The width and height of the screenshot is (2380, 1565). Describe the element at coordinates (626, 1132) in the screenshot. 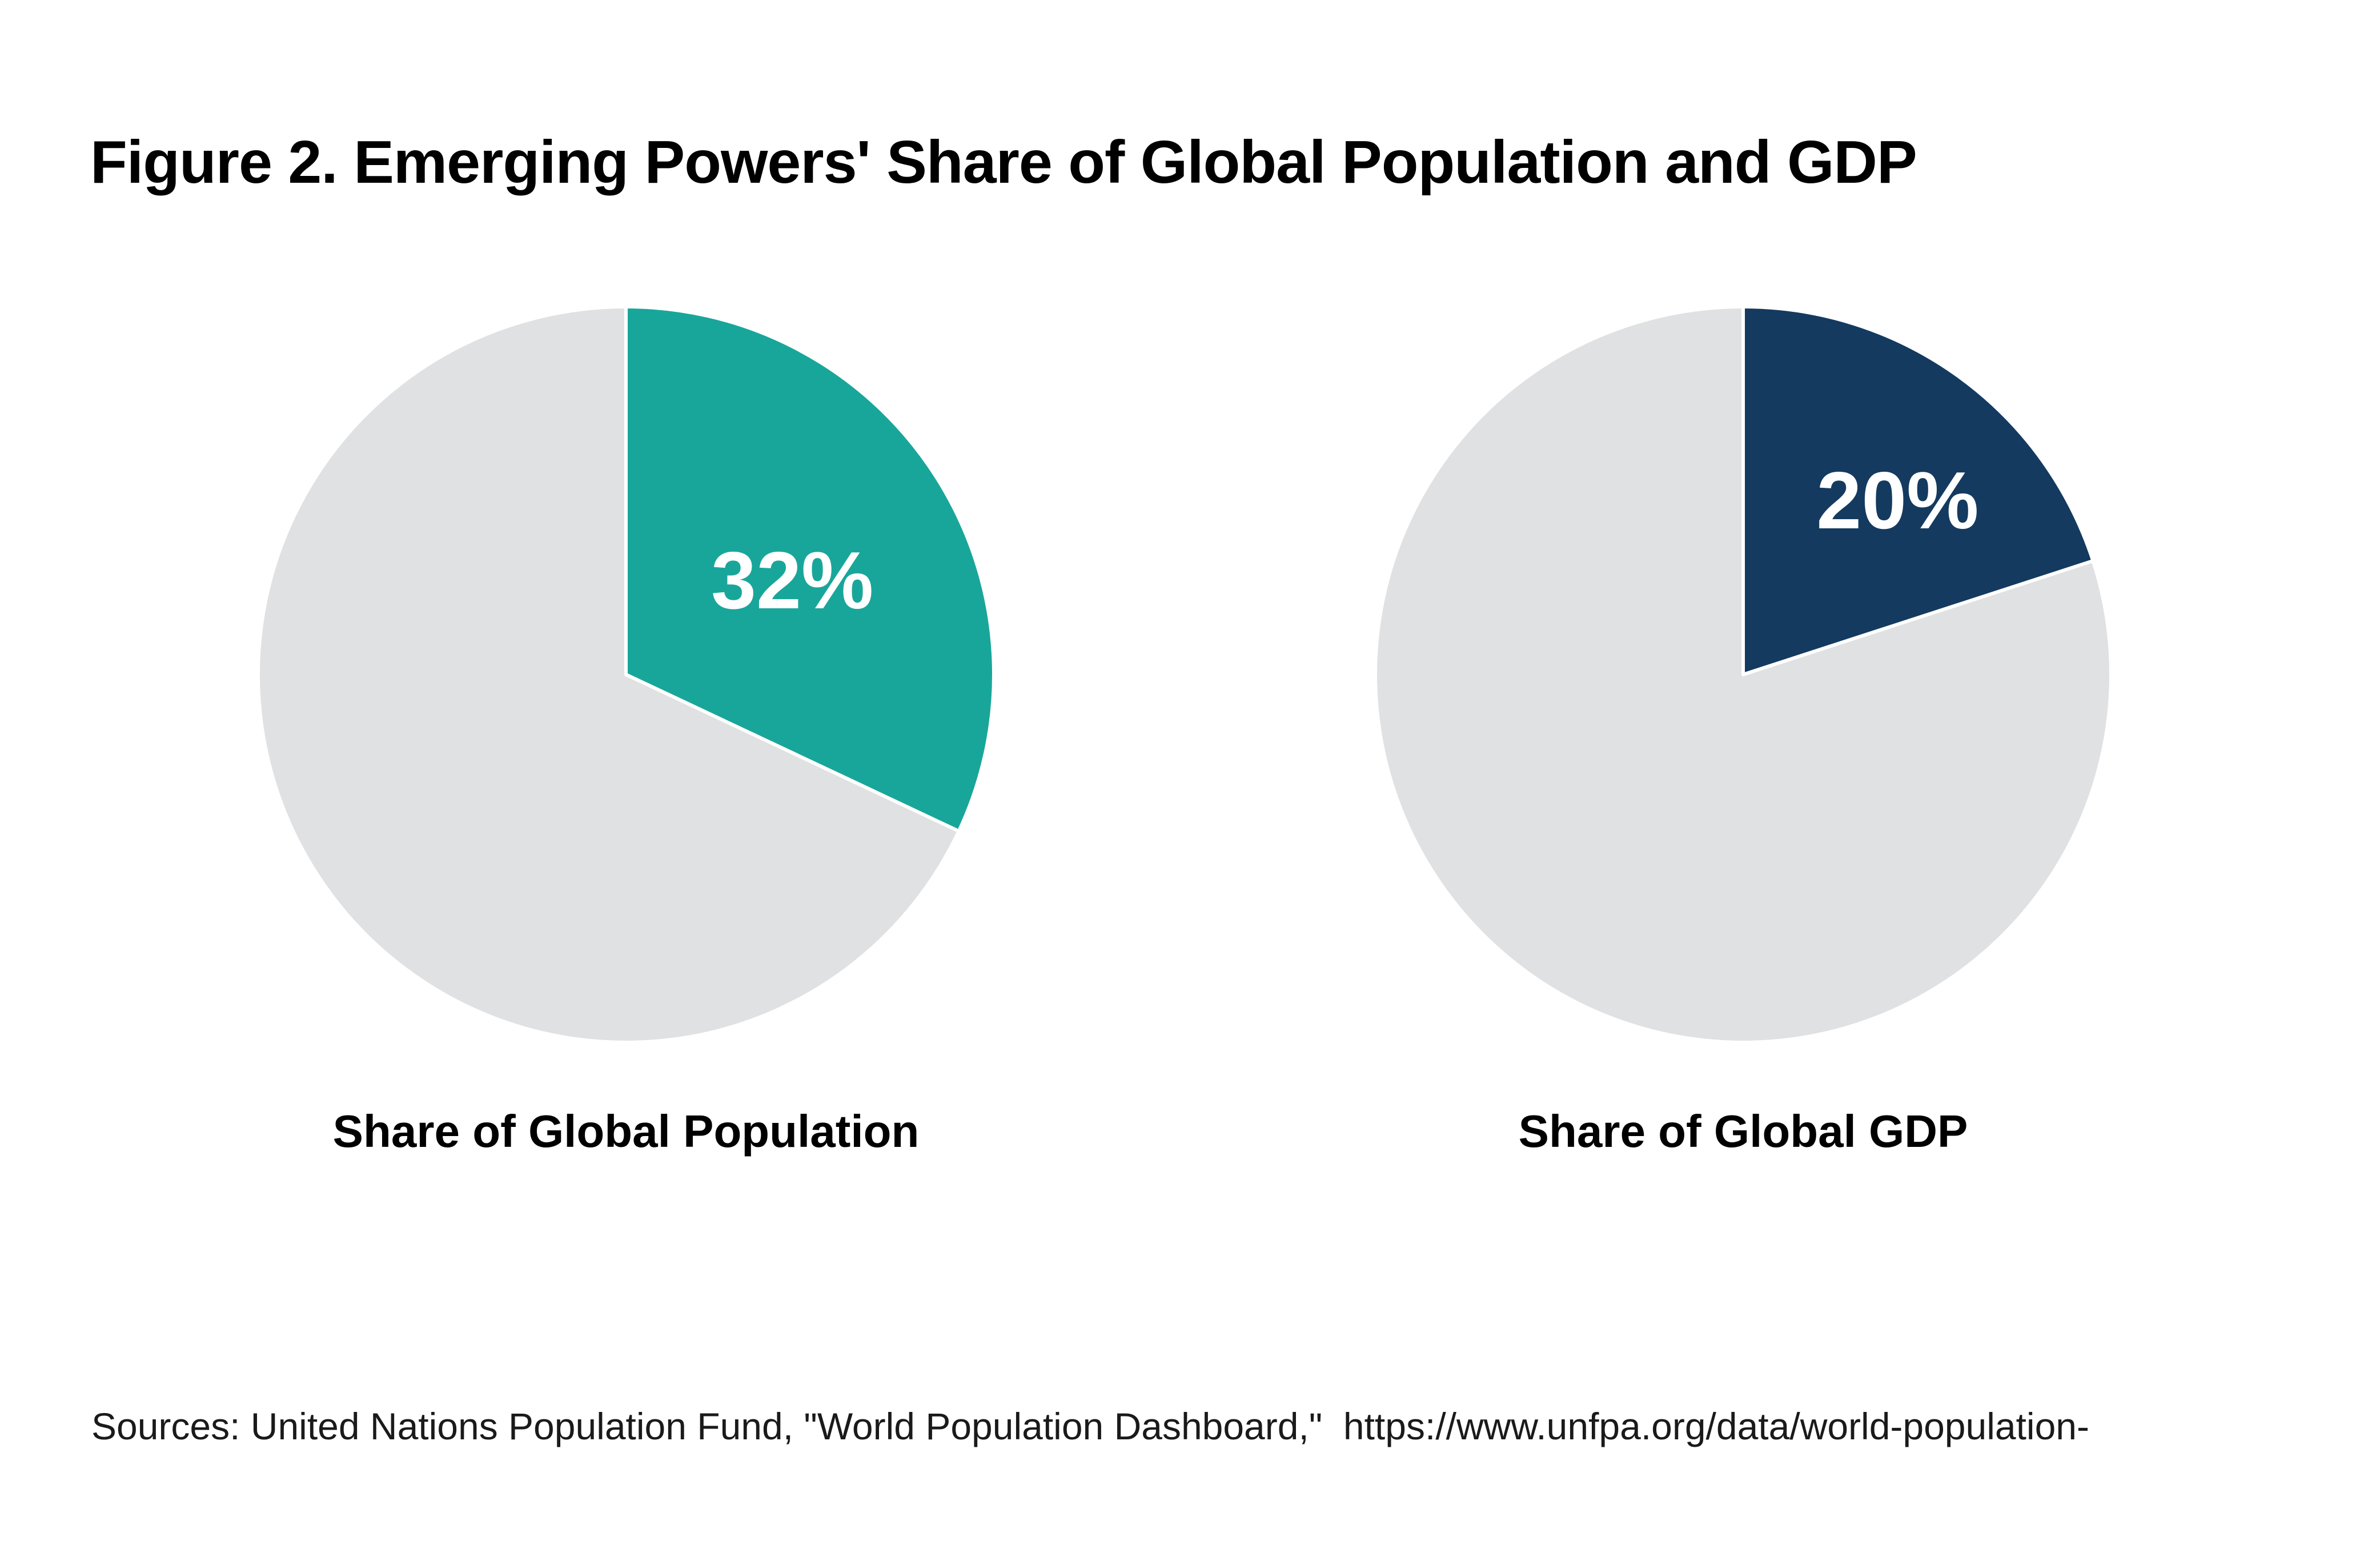

I see `pie-population-caption: Share of Global Population` at that location.